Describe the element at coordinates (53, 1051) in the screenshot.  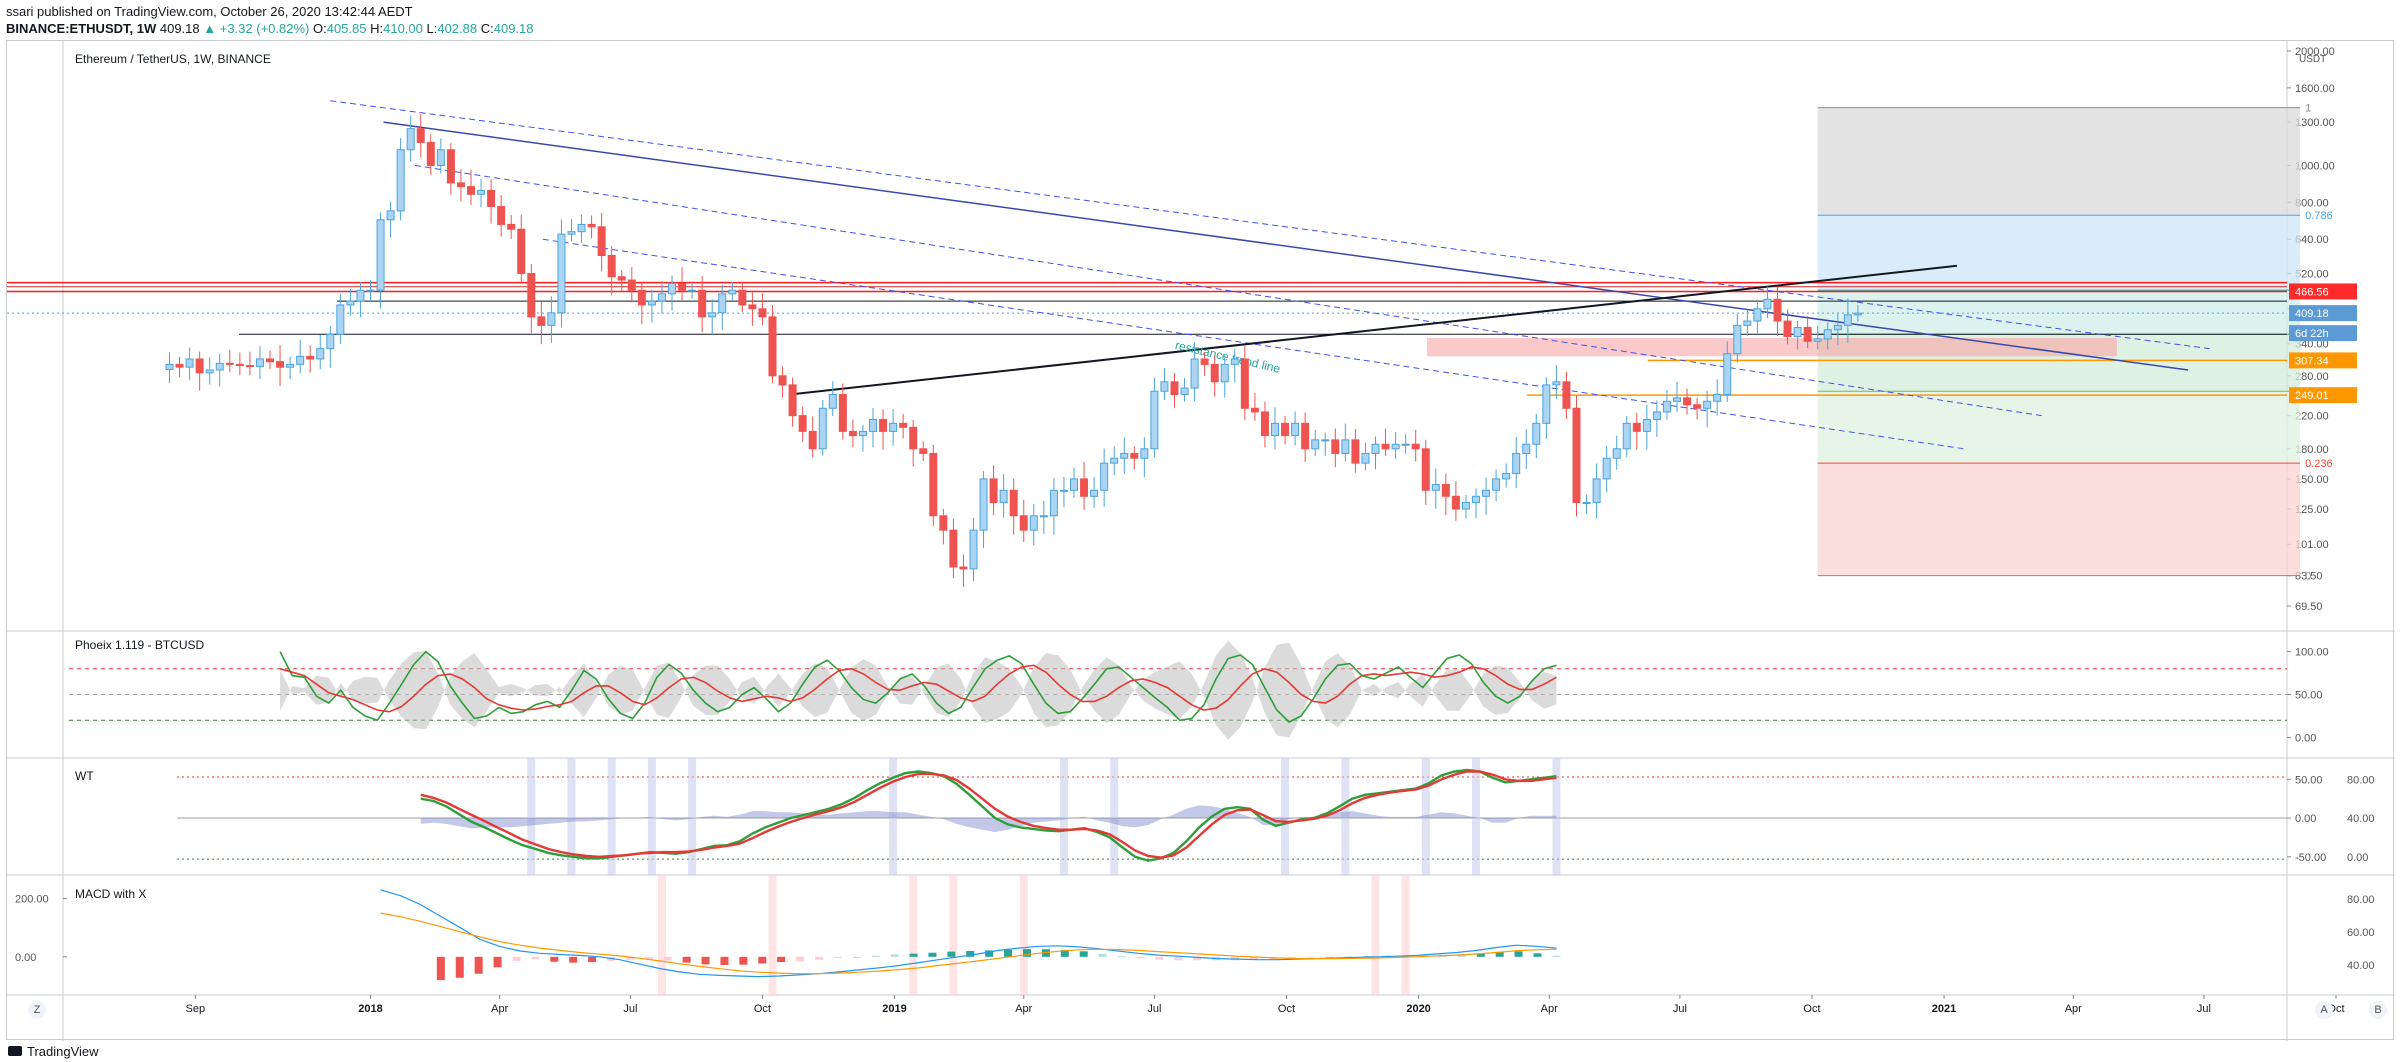
I see `footer: TradingView` at that location.